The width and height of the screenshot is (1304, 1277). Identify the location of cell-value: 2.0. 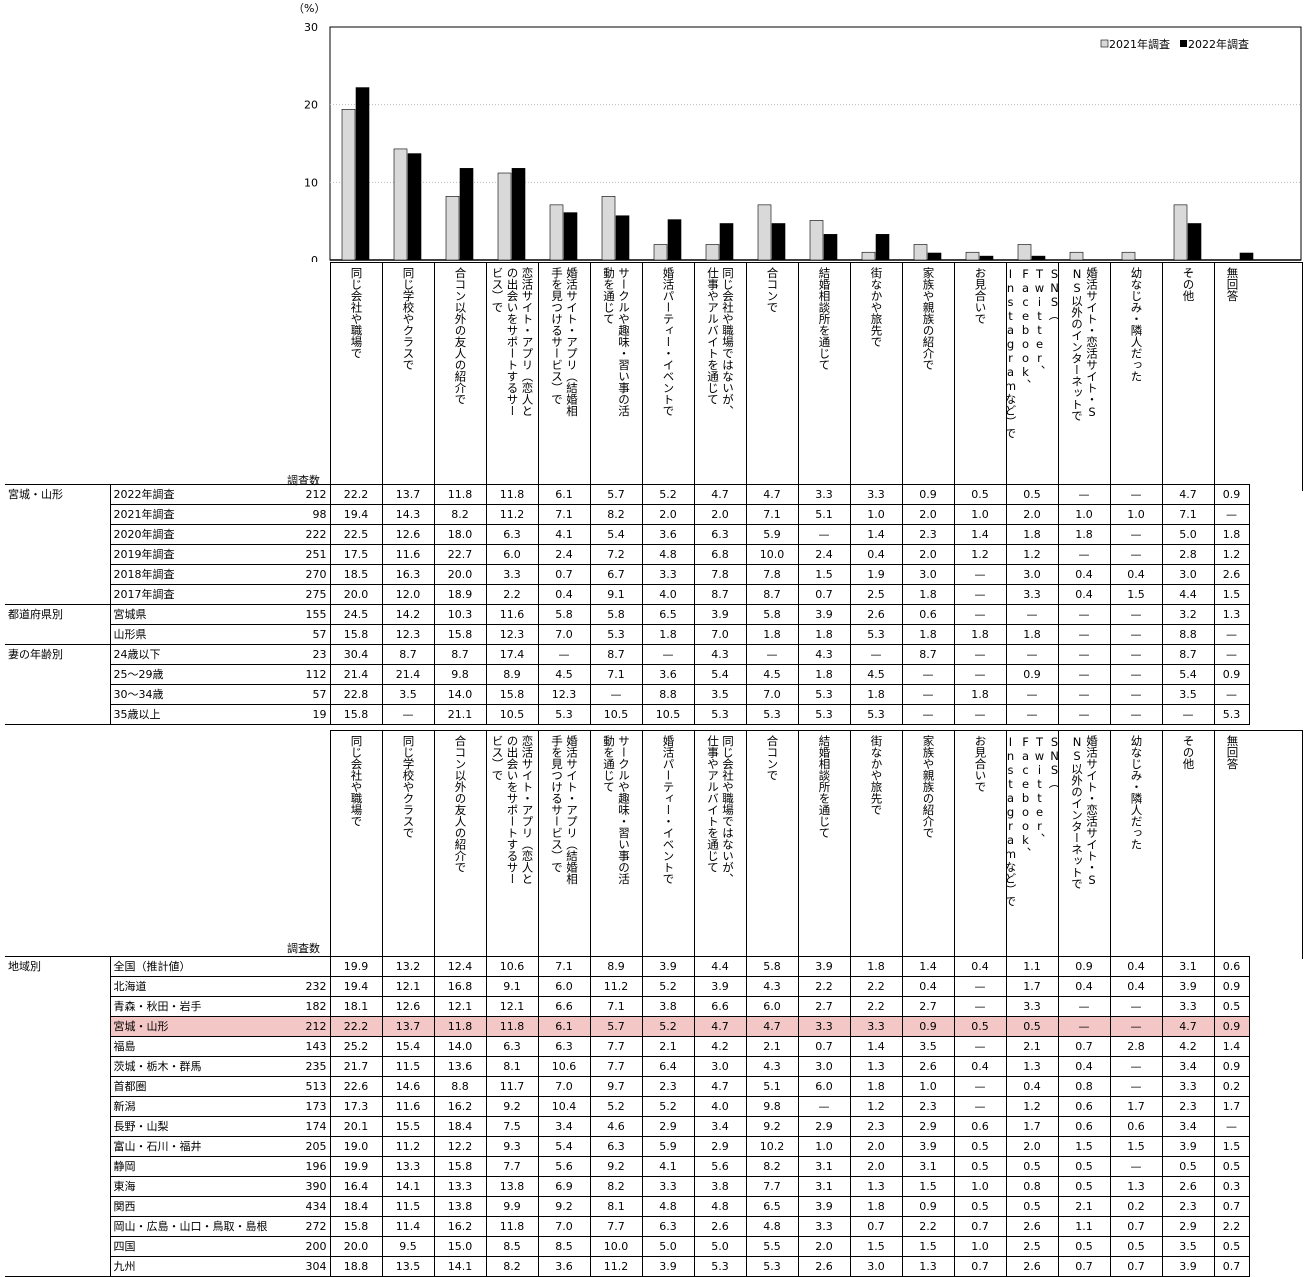
(927, 554).